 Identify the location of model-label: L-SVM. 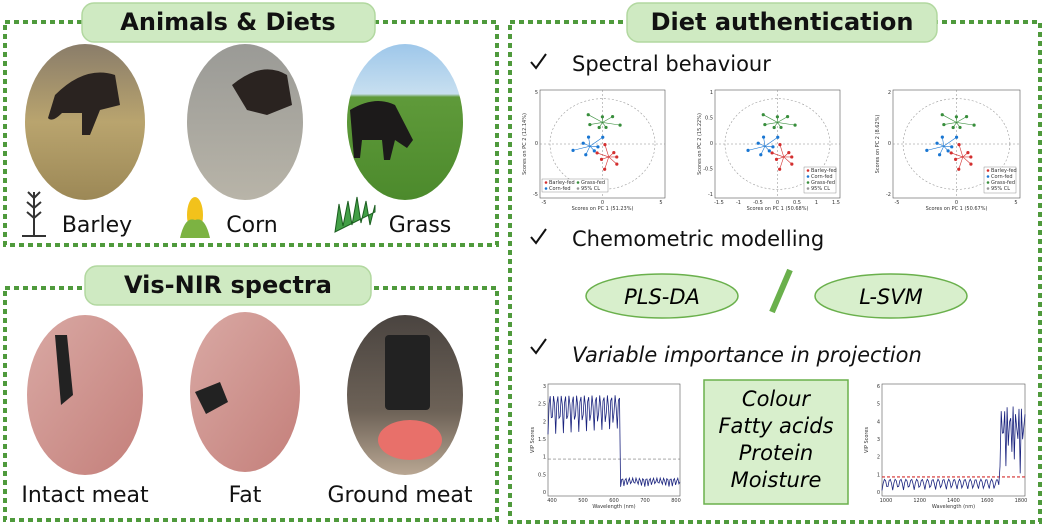
(890, 297).